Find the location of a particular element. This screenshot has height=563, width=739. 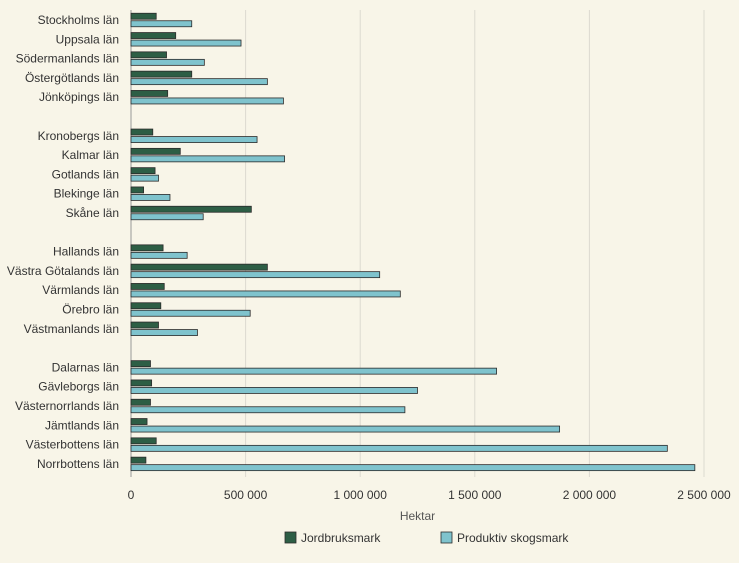

category-label: Västmanlands län is located at coordinates (71, 329).